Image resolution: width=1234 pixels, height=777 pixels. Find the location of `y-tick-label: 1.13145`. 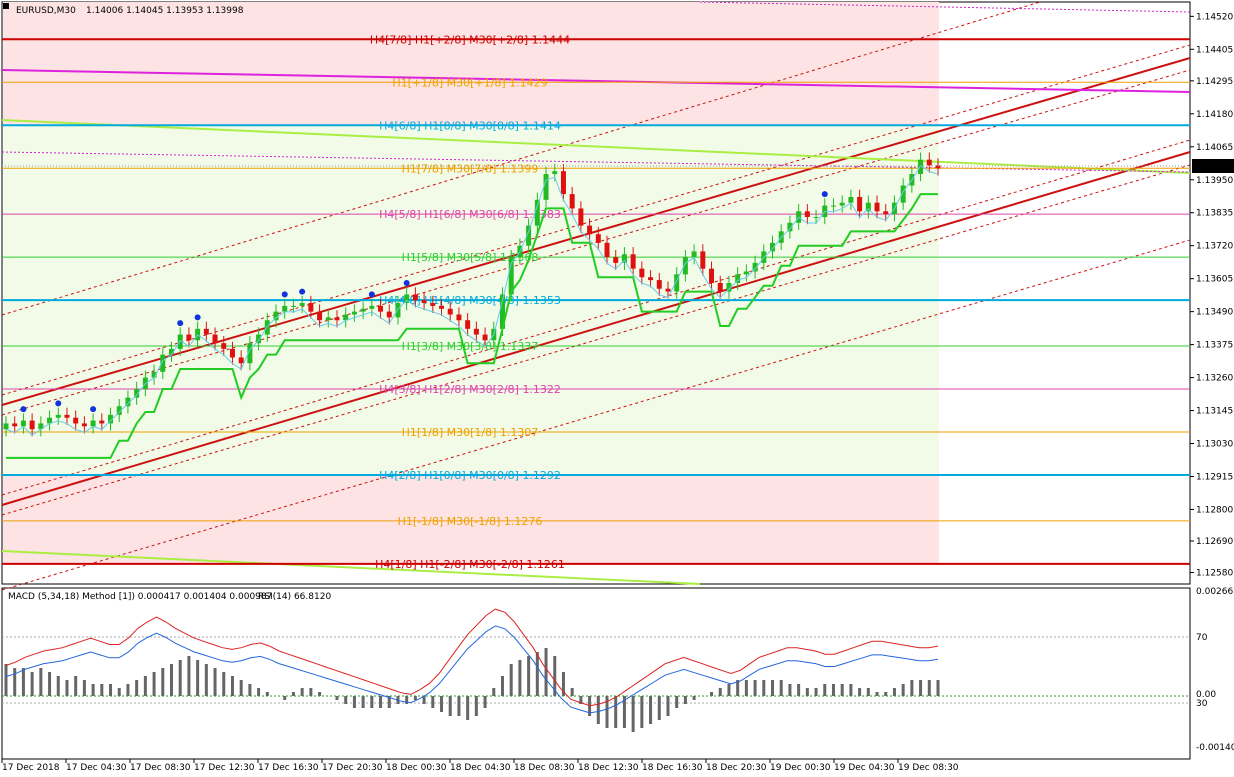

y-tick-label: 1.13145 is located at coordinates (1214, 412).